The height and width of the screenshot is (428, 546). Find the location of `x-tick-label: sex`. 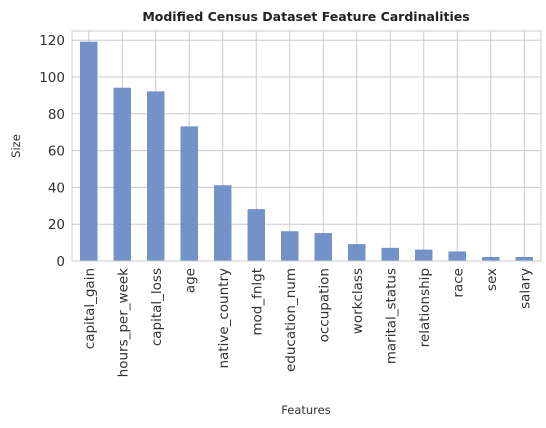

x-tick-label: sex is located at coordinates (492, 279).